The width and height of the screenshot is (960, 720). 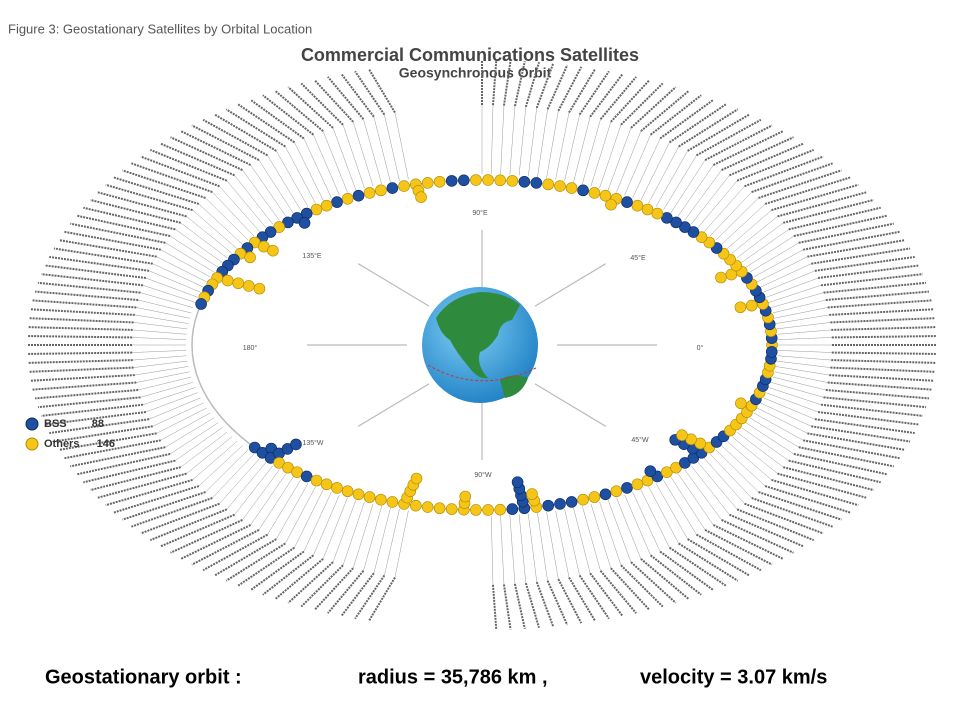 I want to click on earth, so click(x=480, y=345).